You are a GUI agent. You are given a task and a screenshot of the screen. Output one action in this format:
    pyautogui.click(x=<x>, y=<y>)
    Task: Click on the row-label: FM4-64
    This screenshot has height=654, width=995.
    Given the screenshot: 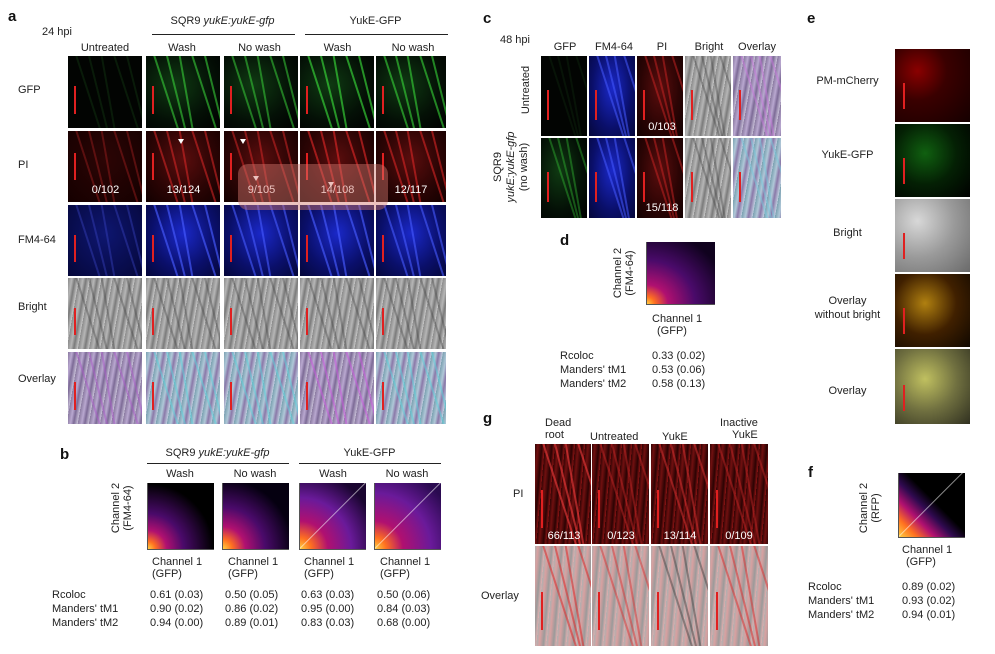 What is the action you would take?
    pyautogui.click(x=37, y=240)
    